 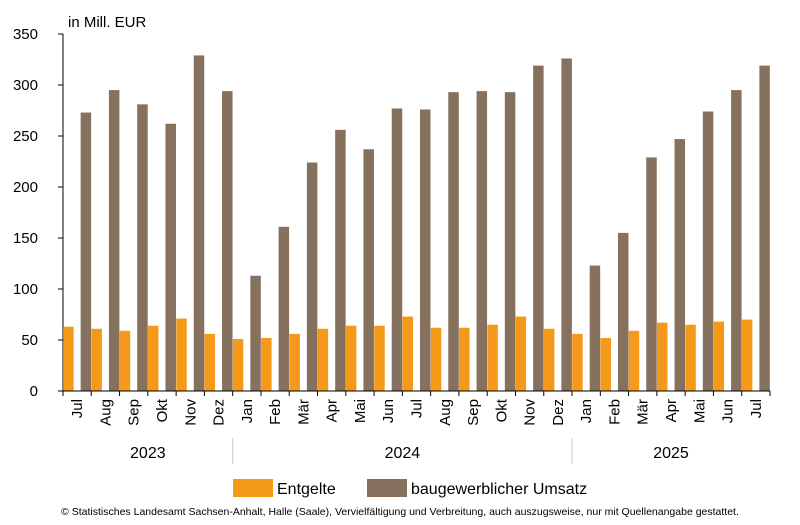 I want to click on year-label: 2023, so click(x=148, y=453).